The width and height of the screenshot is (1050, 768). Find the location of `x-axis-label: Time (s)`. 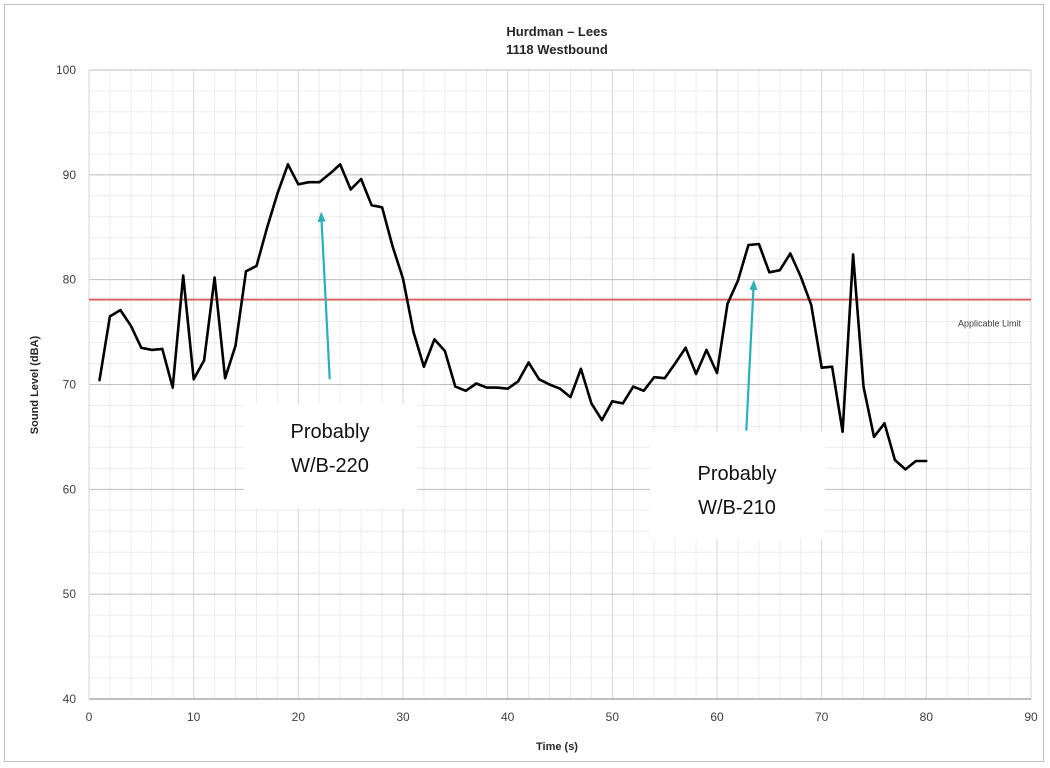

x-axis-label: Time (s) is located at coordinates (557, 747).